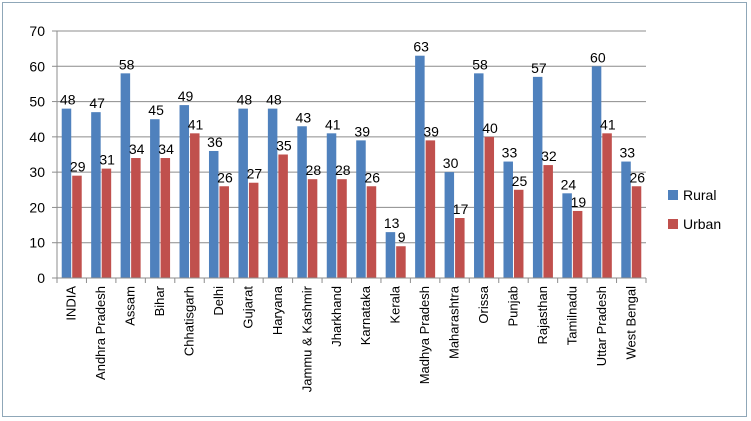 The image size is (751, 421). Describe the element at coordinates (630, 323) in the screenshot. I see `x-category-label: West Bengal` at that location.